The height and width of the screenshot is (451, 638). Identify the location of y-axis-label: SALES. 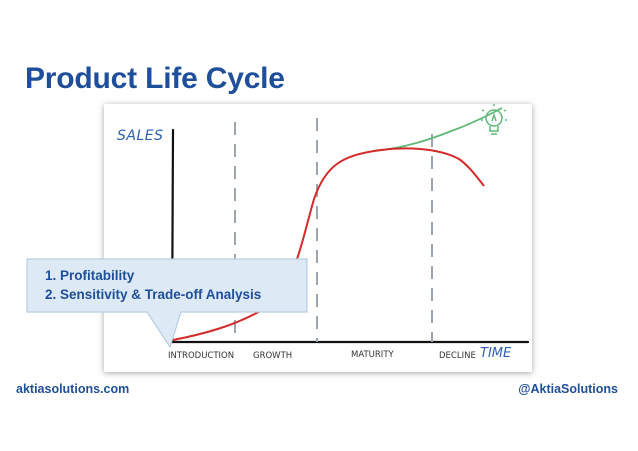
(140, 136).